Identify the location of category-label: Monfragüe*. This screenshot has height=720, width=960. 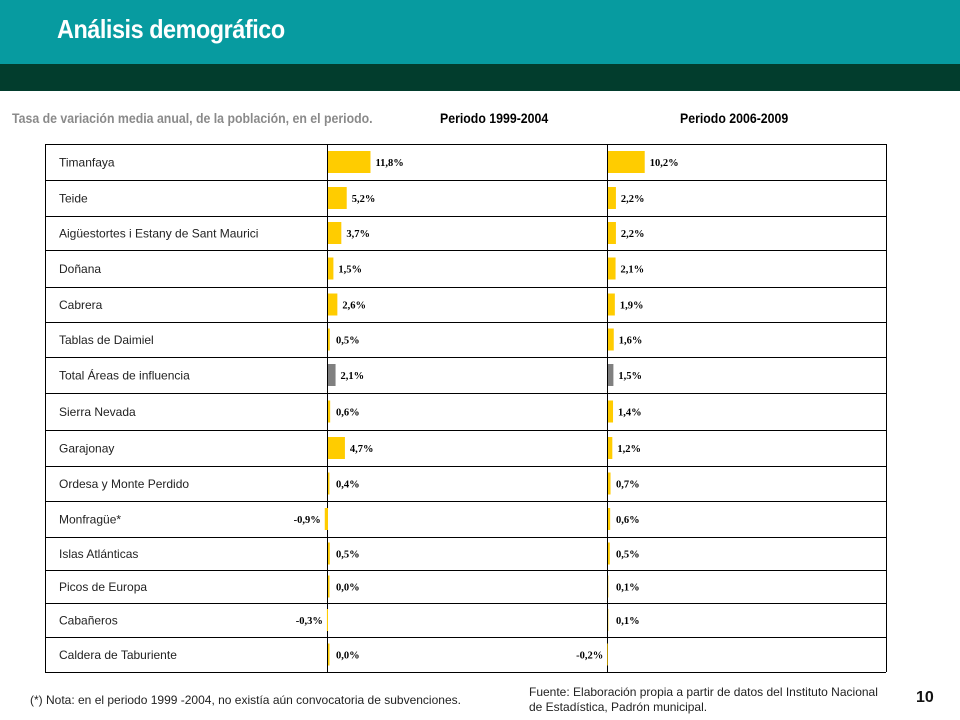
(90, 520).